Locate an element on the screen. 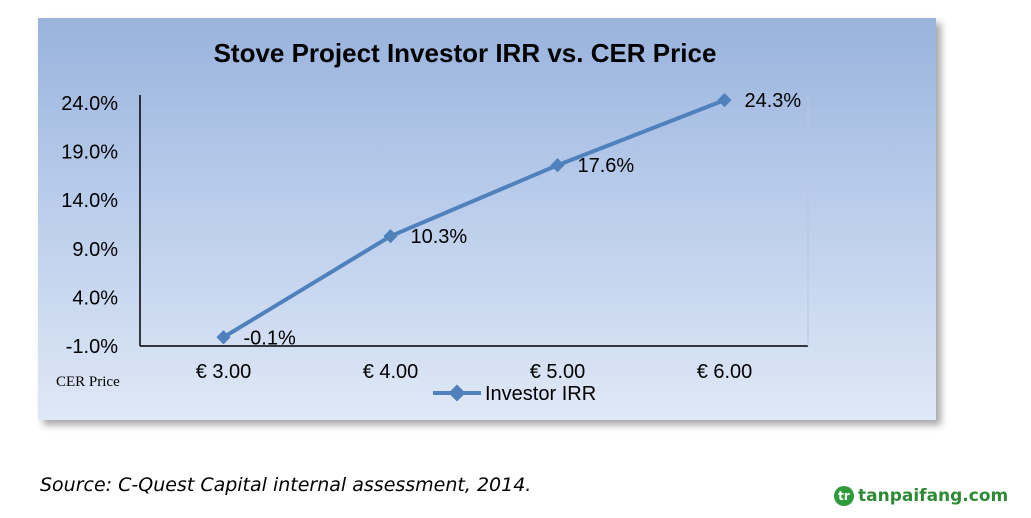  data-label: 10.3% is located at coordinates (439, 237).